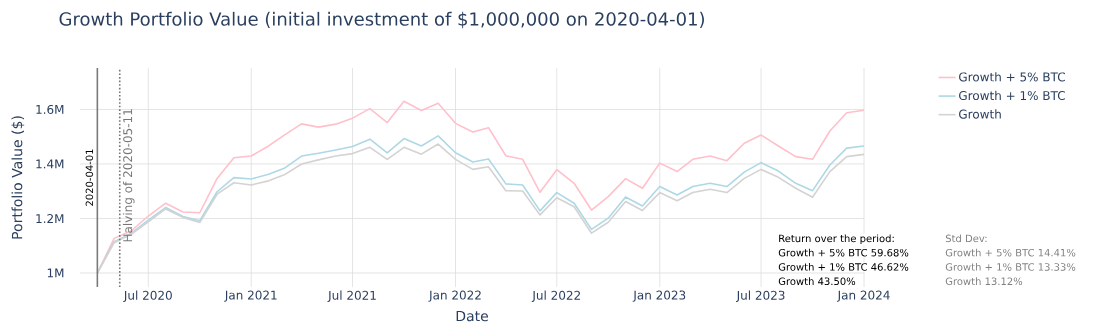  What do you see at coordinates (843, 267) in the screenshot?
I see `annotation: Growth + 1% BTC 46.62%` at bounding box center [843, 267].